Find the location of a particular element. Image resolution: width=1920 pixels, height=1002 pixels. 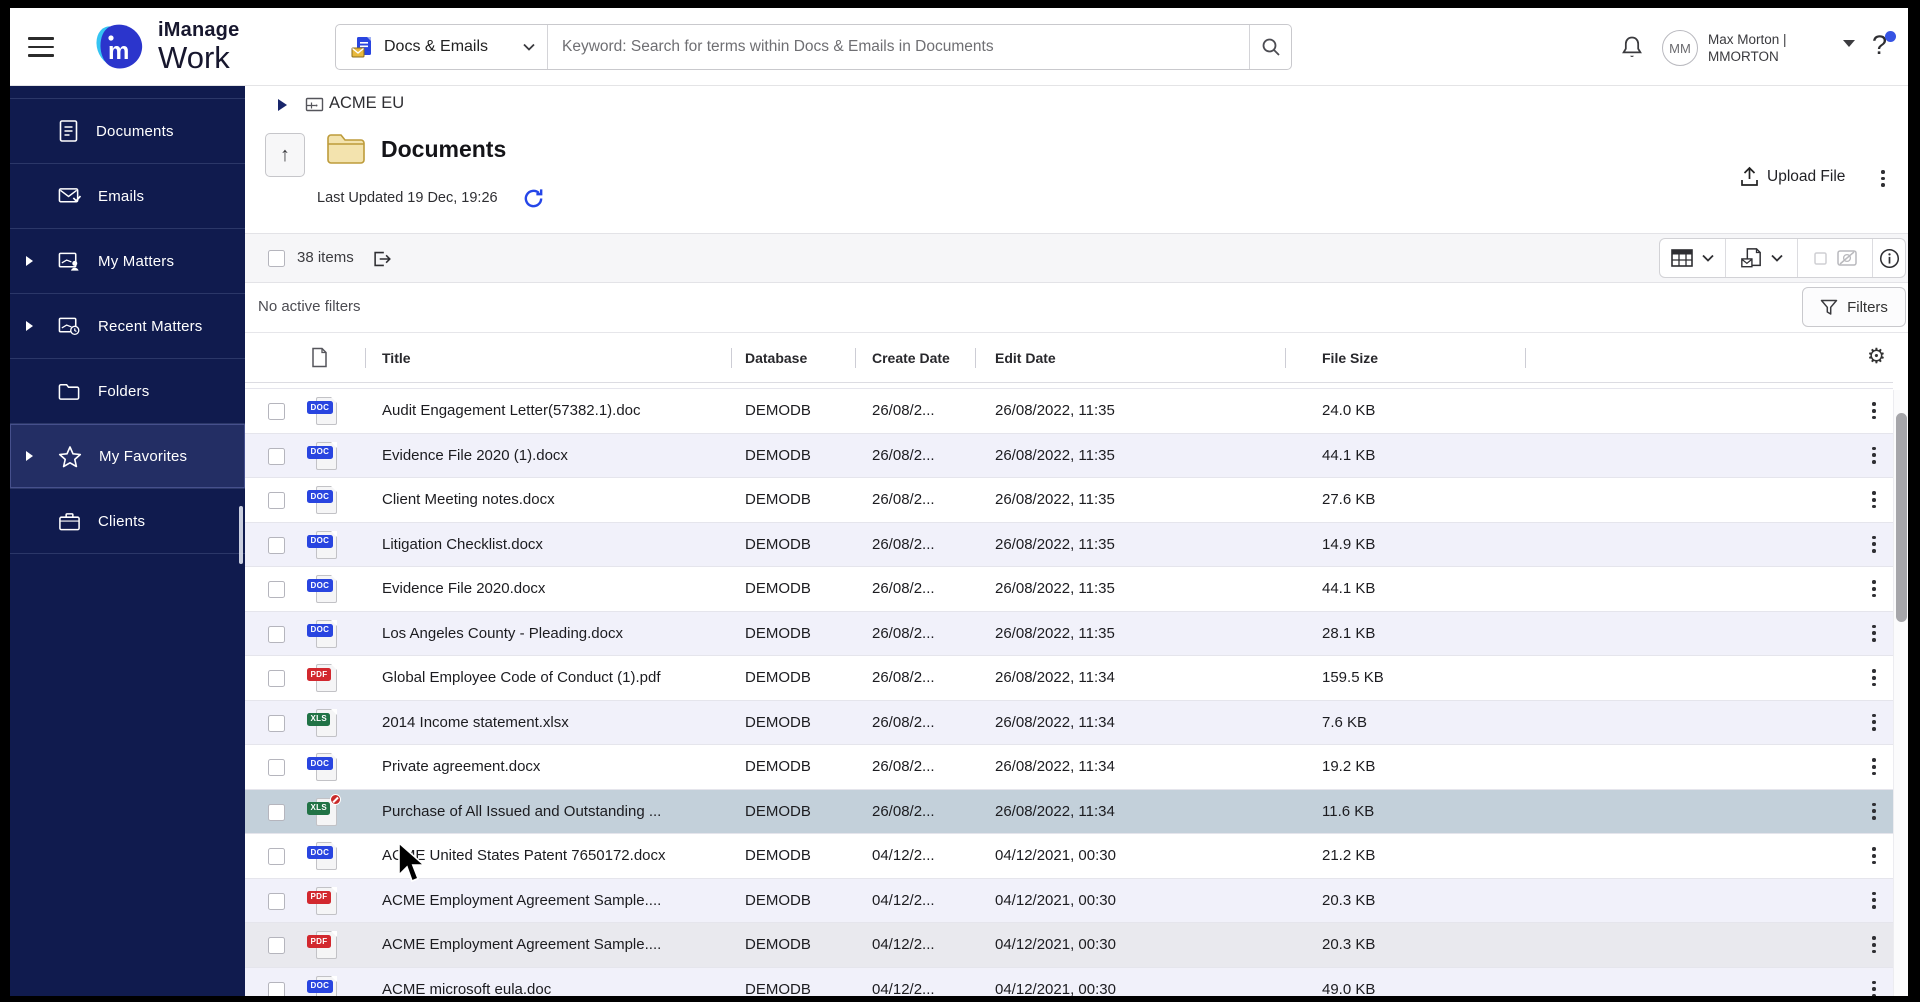

upload-file-button: Upload File is located at coordinates (1792, 176).